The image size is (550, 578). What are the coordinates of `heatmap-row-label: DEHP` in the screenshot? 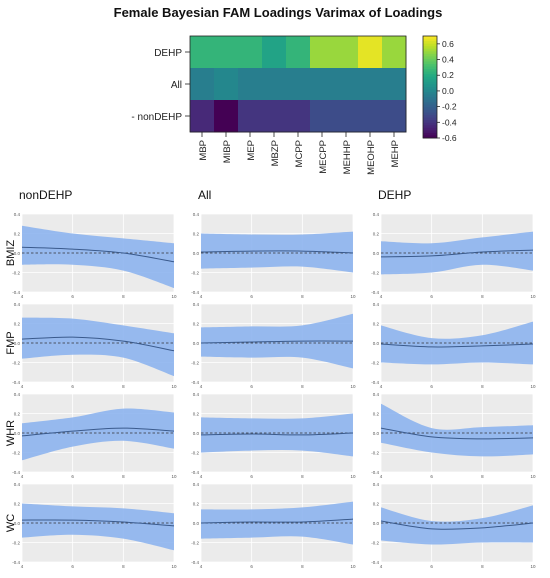 It's located at (168, 53).